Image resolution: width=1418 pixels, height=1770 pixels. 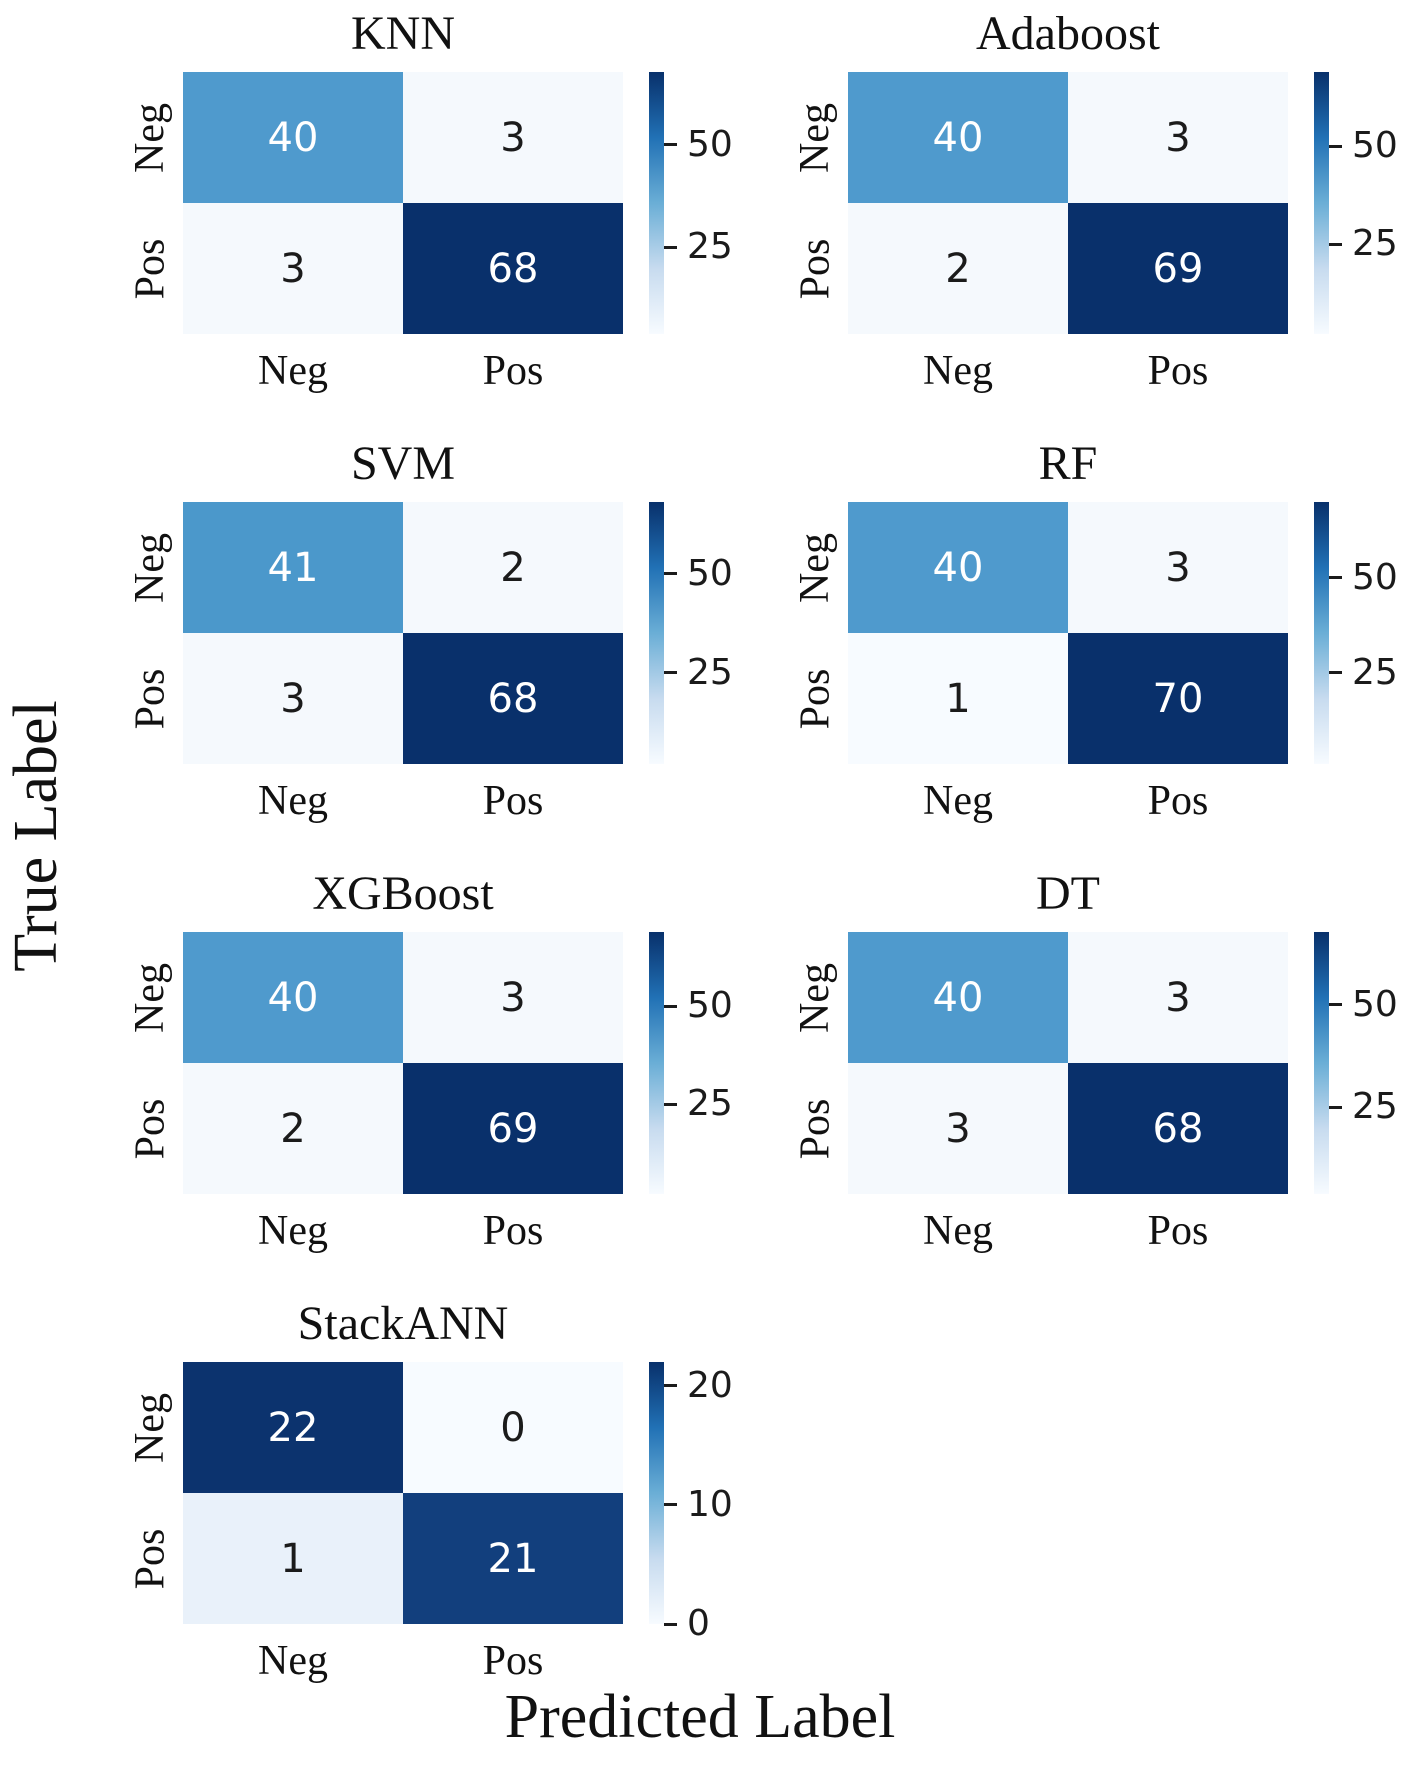 I want to click on cell-value: 0, so click(x=513, y=1427).